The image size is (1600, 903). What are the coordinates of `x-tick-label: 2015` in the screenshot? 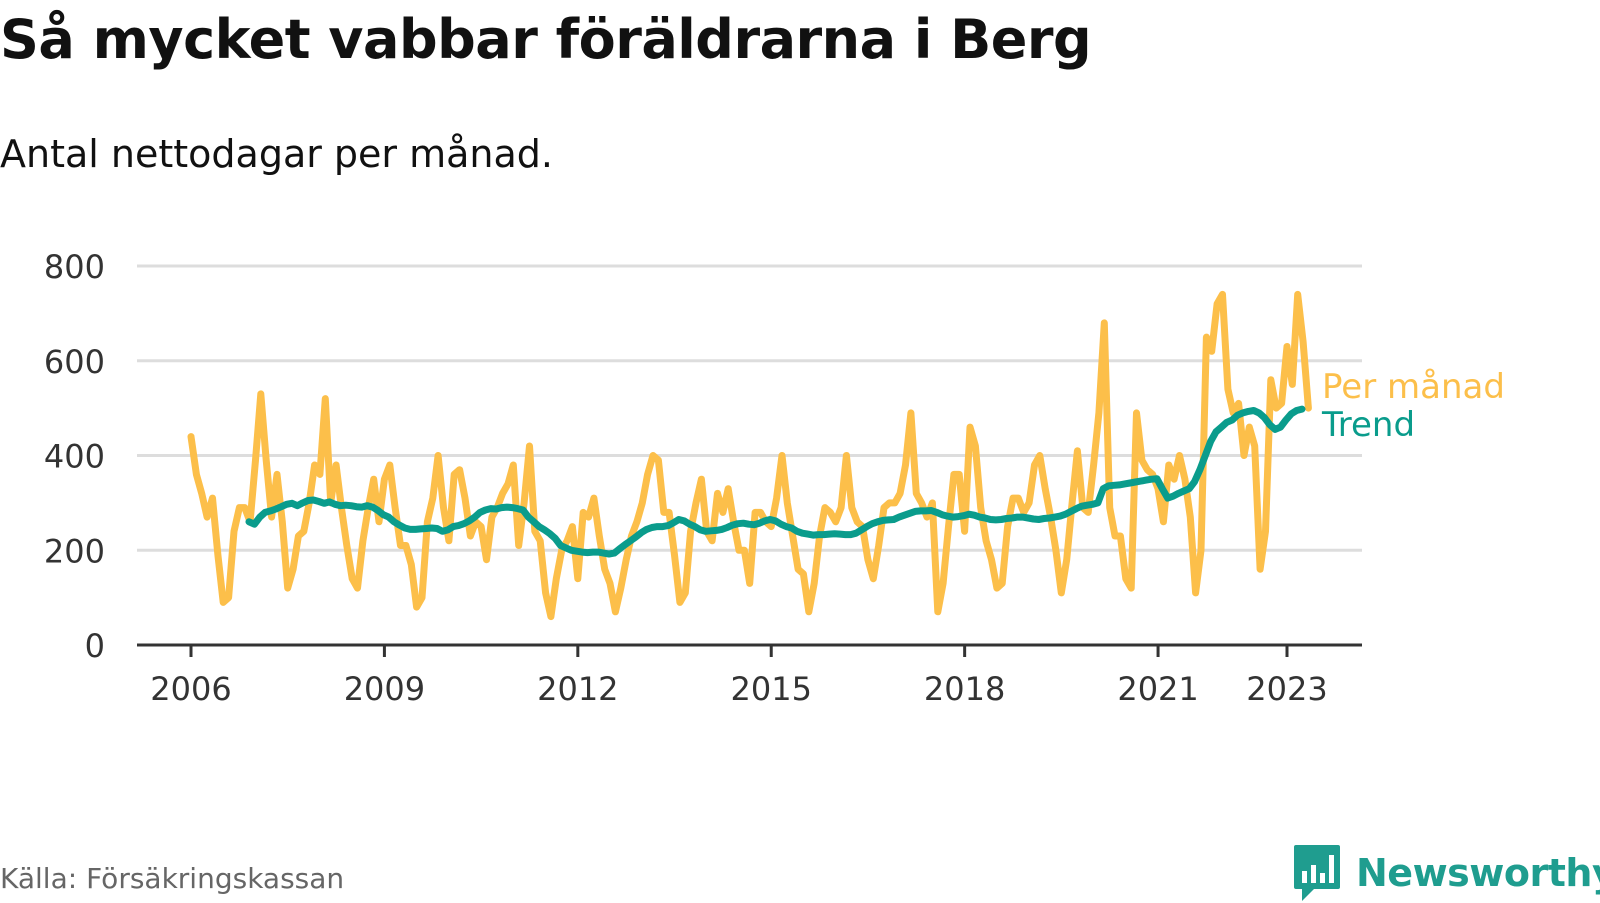 It's located at (771, 689).